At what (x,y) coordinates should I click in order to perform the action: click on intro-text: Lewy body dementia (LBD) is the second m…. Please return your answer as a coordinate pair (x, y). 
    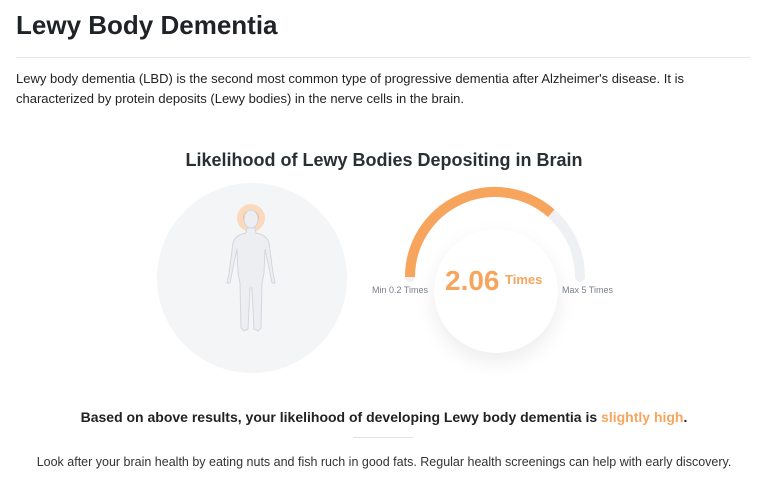
    Looking at the image, I should click on (350, 88).